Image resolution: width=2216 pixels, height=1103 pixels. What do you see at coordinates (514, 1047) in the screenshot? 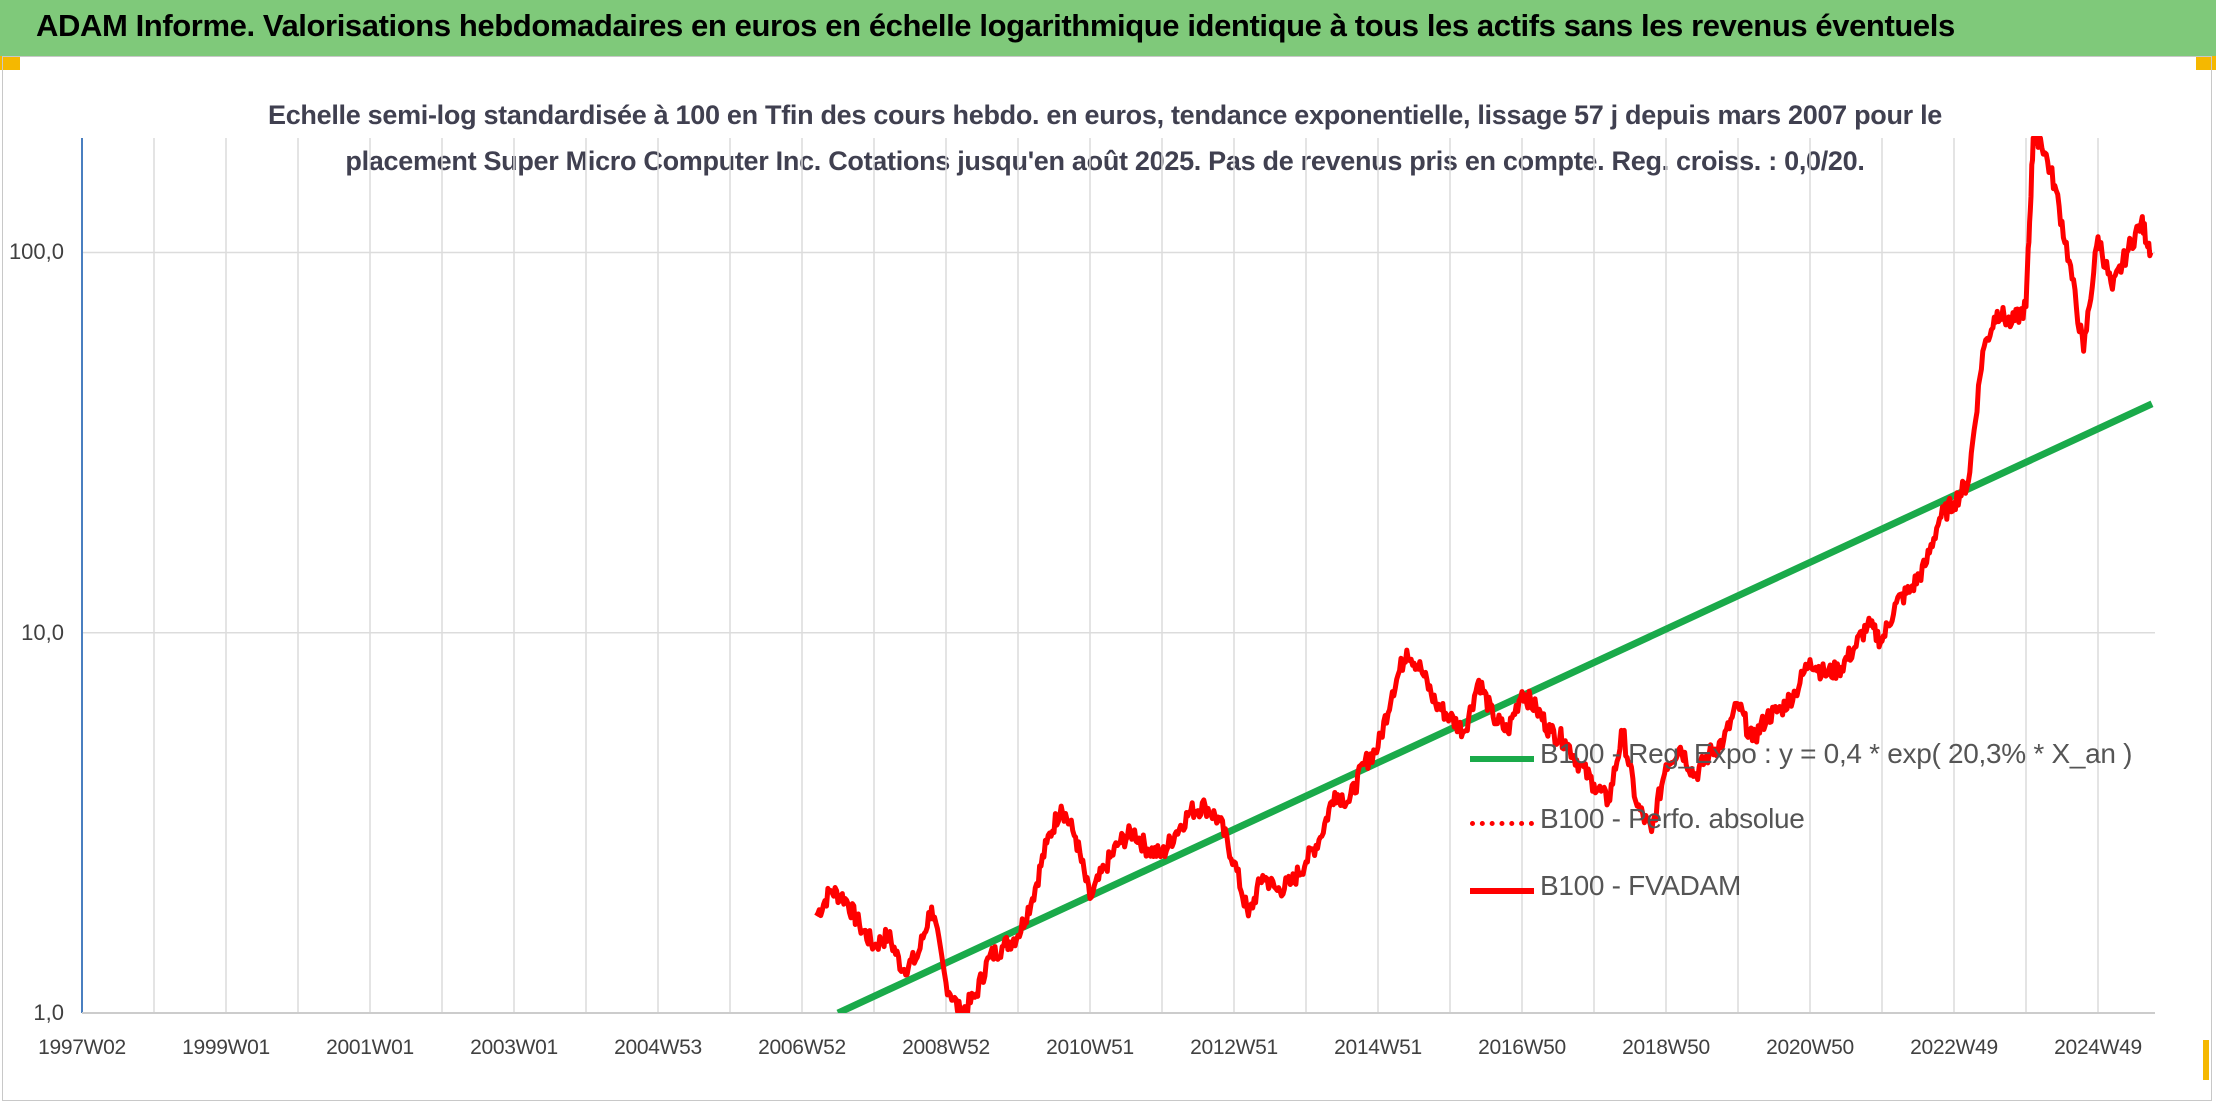
I see `x-tick-label: 2003W01` at bounding box center [514, 1047].